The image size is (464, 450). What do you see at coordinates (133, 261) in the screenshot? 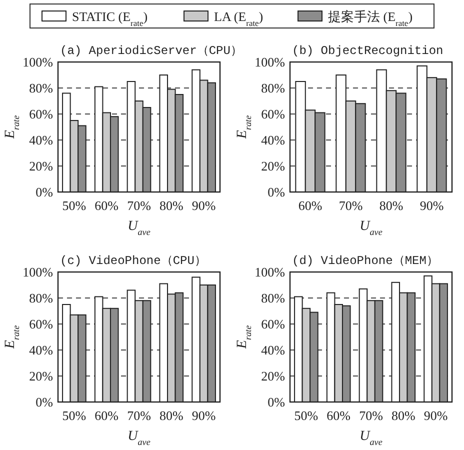
I see `chart-title: (c) VideoPhone（CPU）` at bounding box center [133, 261].